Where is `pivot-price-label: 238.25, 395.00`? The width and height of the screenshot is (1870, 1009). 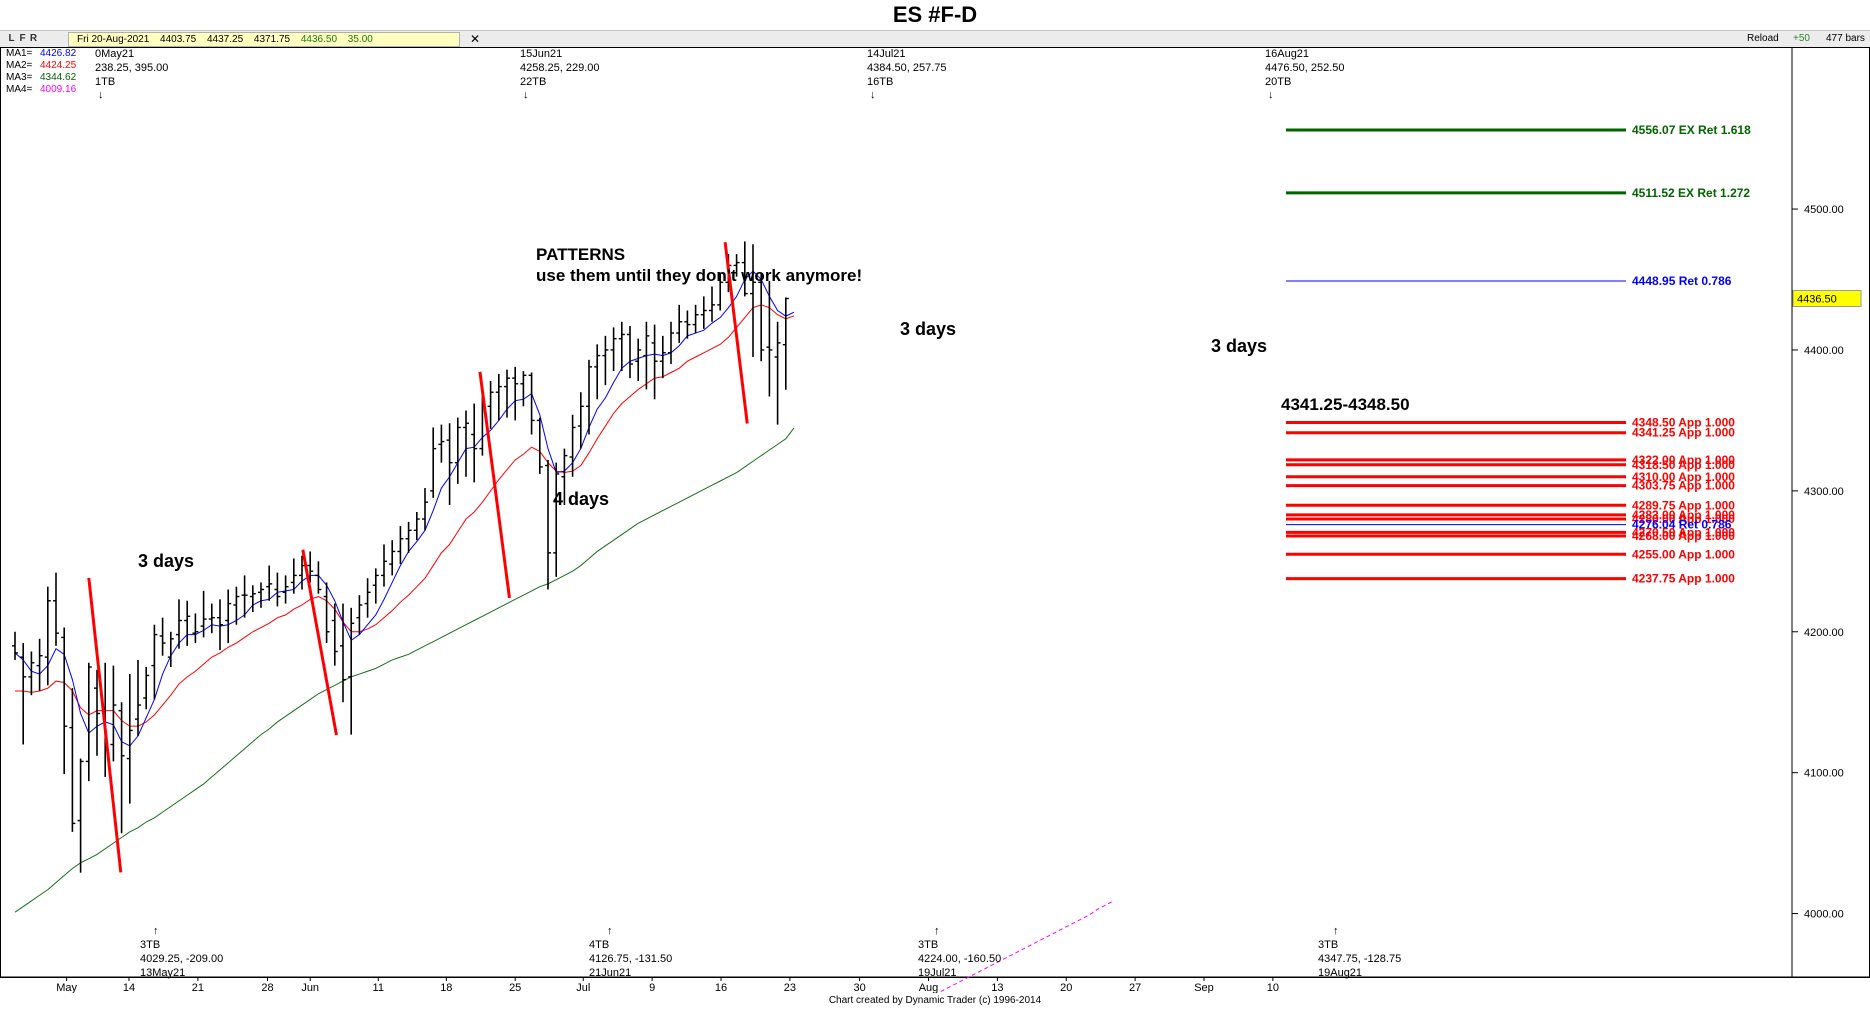
pivot-price-label: 238.25, 395.00 is located at coordinates (131, 68).